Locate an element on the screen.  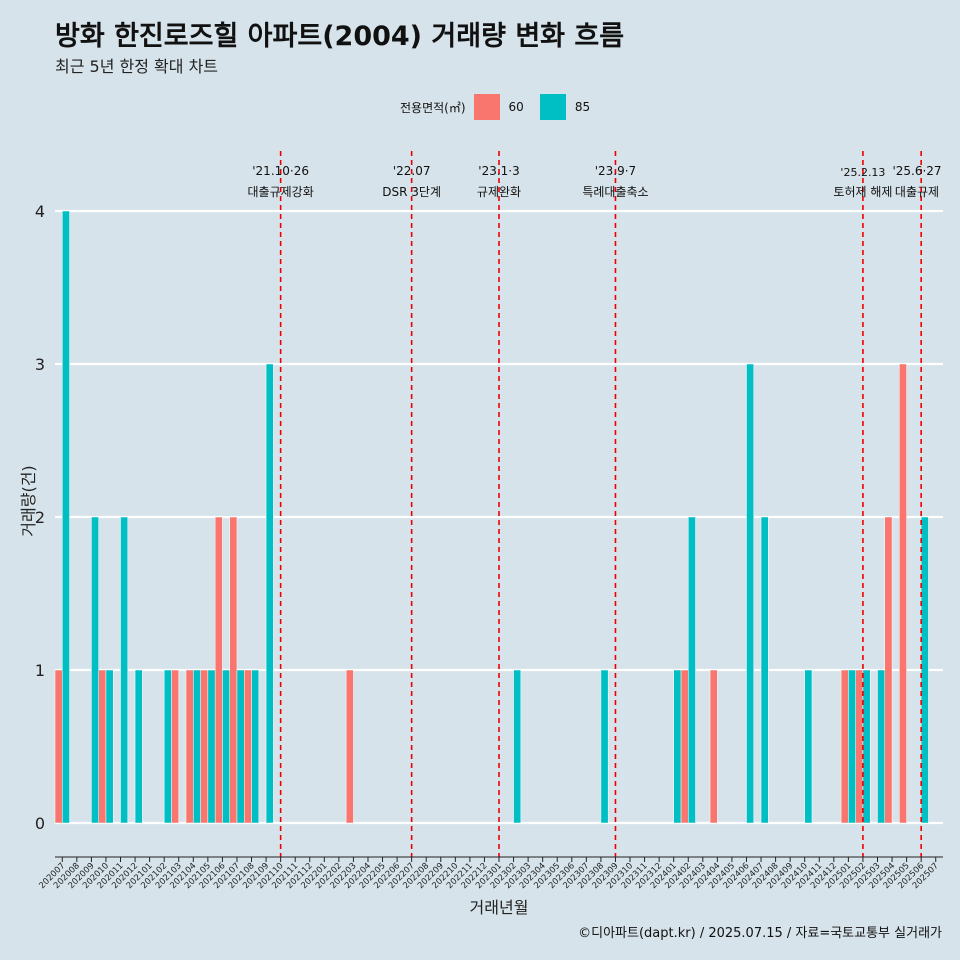
event-label: 대출규제 is located at coordinates (917, 192).